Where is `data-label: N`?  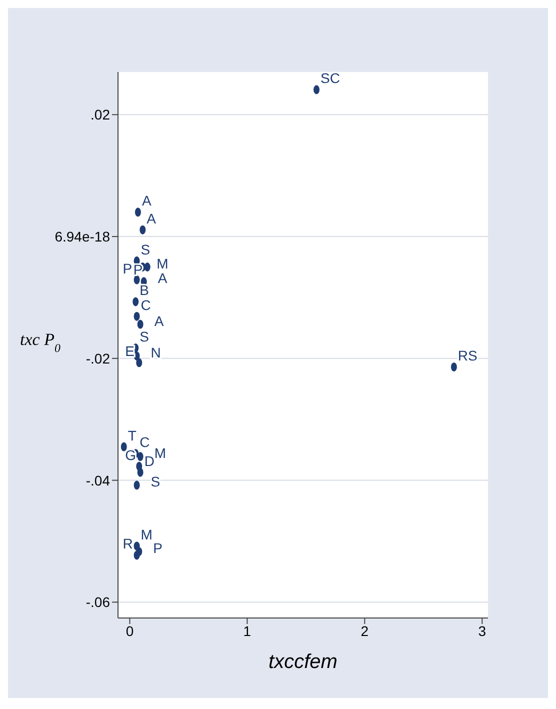 data-label: N is located at coordinates (155, 352).